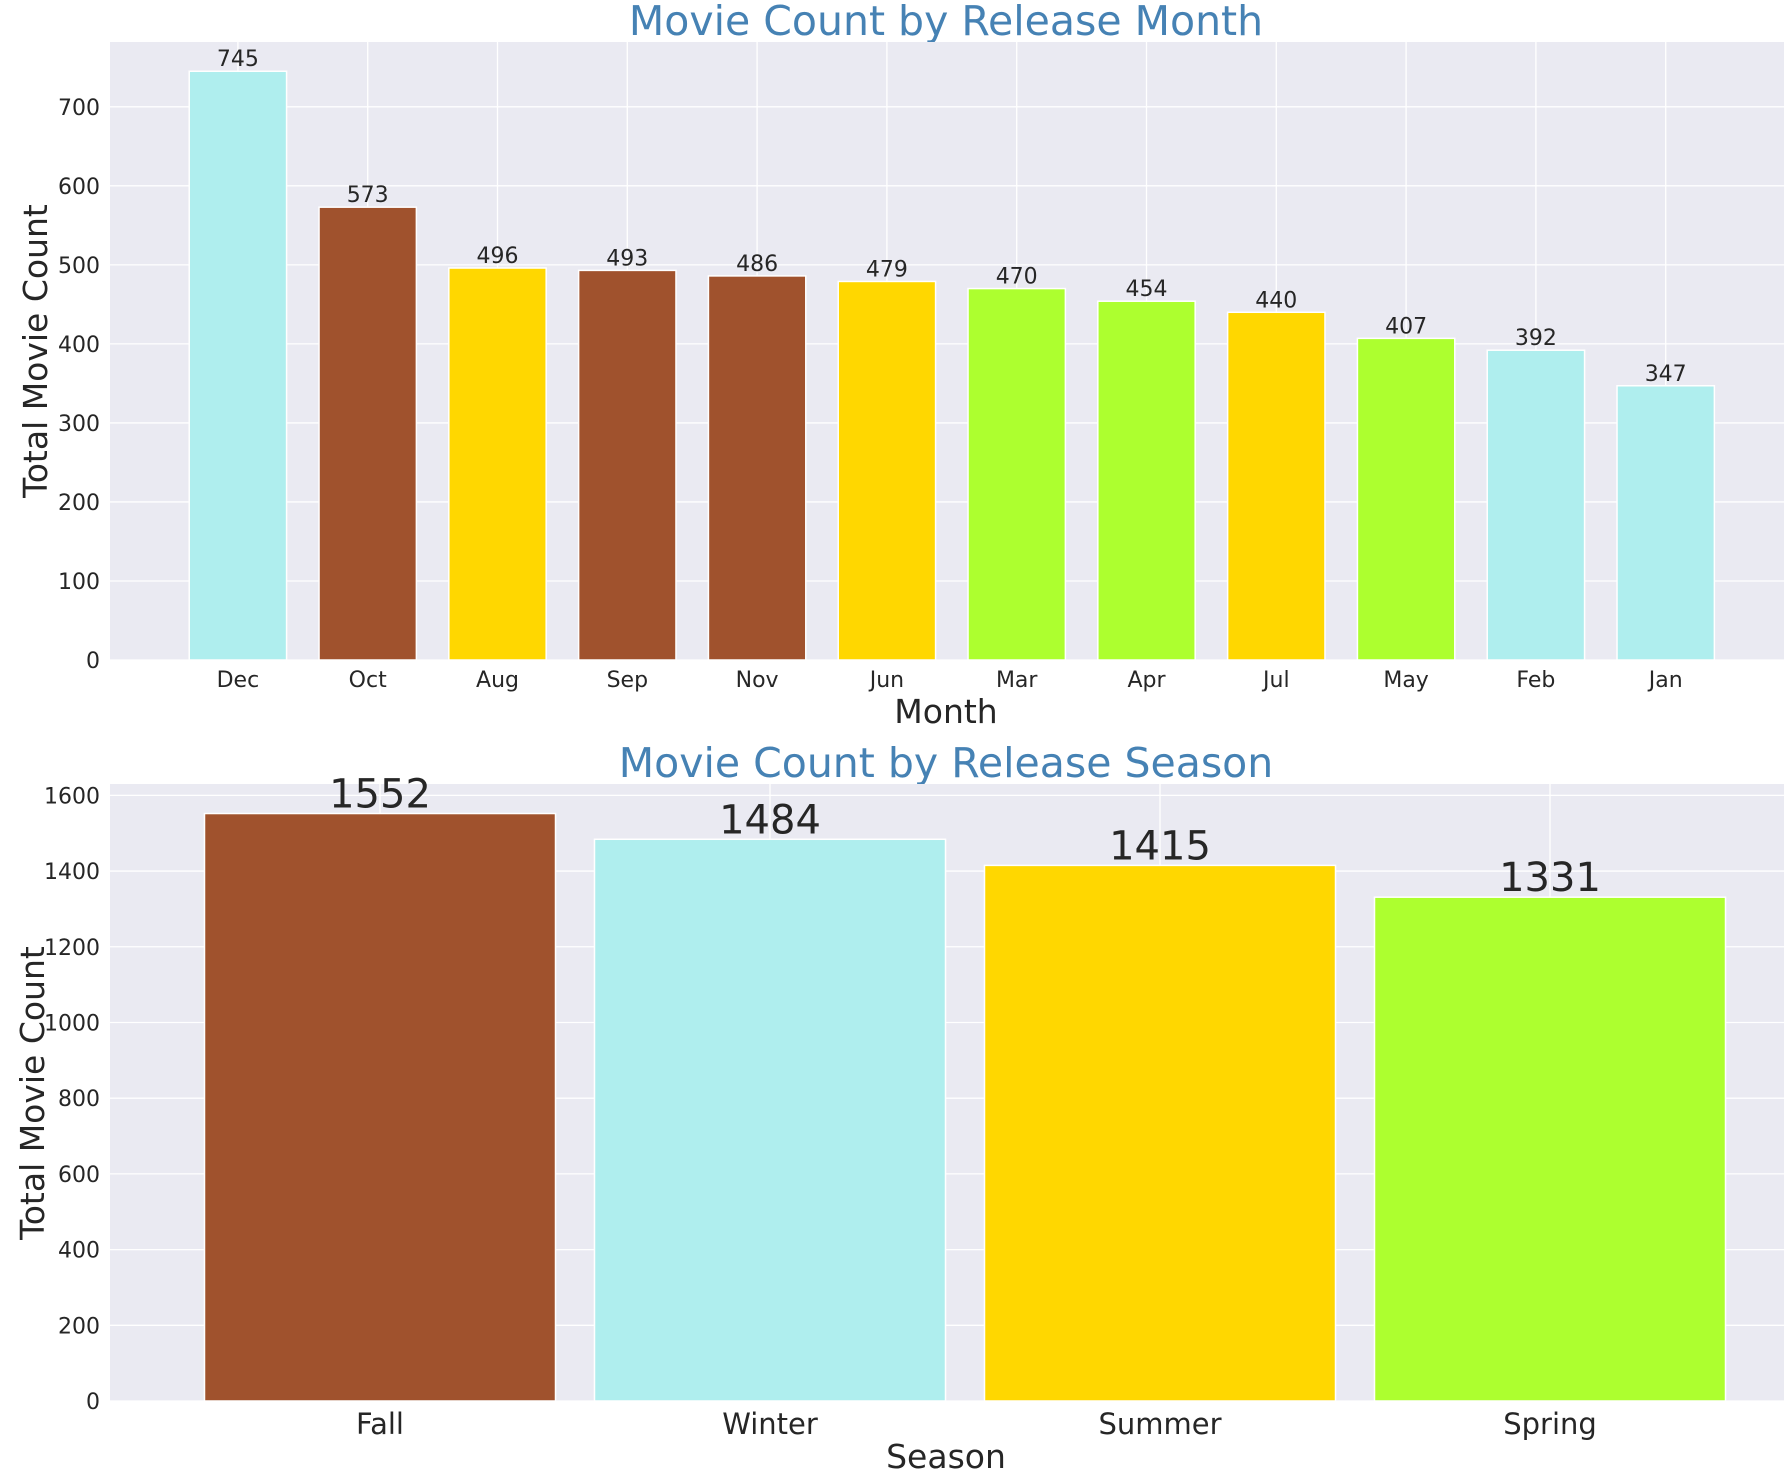 This screenshot has height=1482, width=1790. Describe the element at coordinates (945, 711) in the screenshot. I see `month-x-axis-label: Month` at that location.